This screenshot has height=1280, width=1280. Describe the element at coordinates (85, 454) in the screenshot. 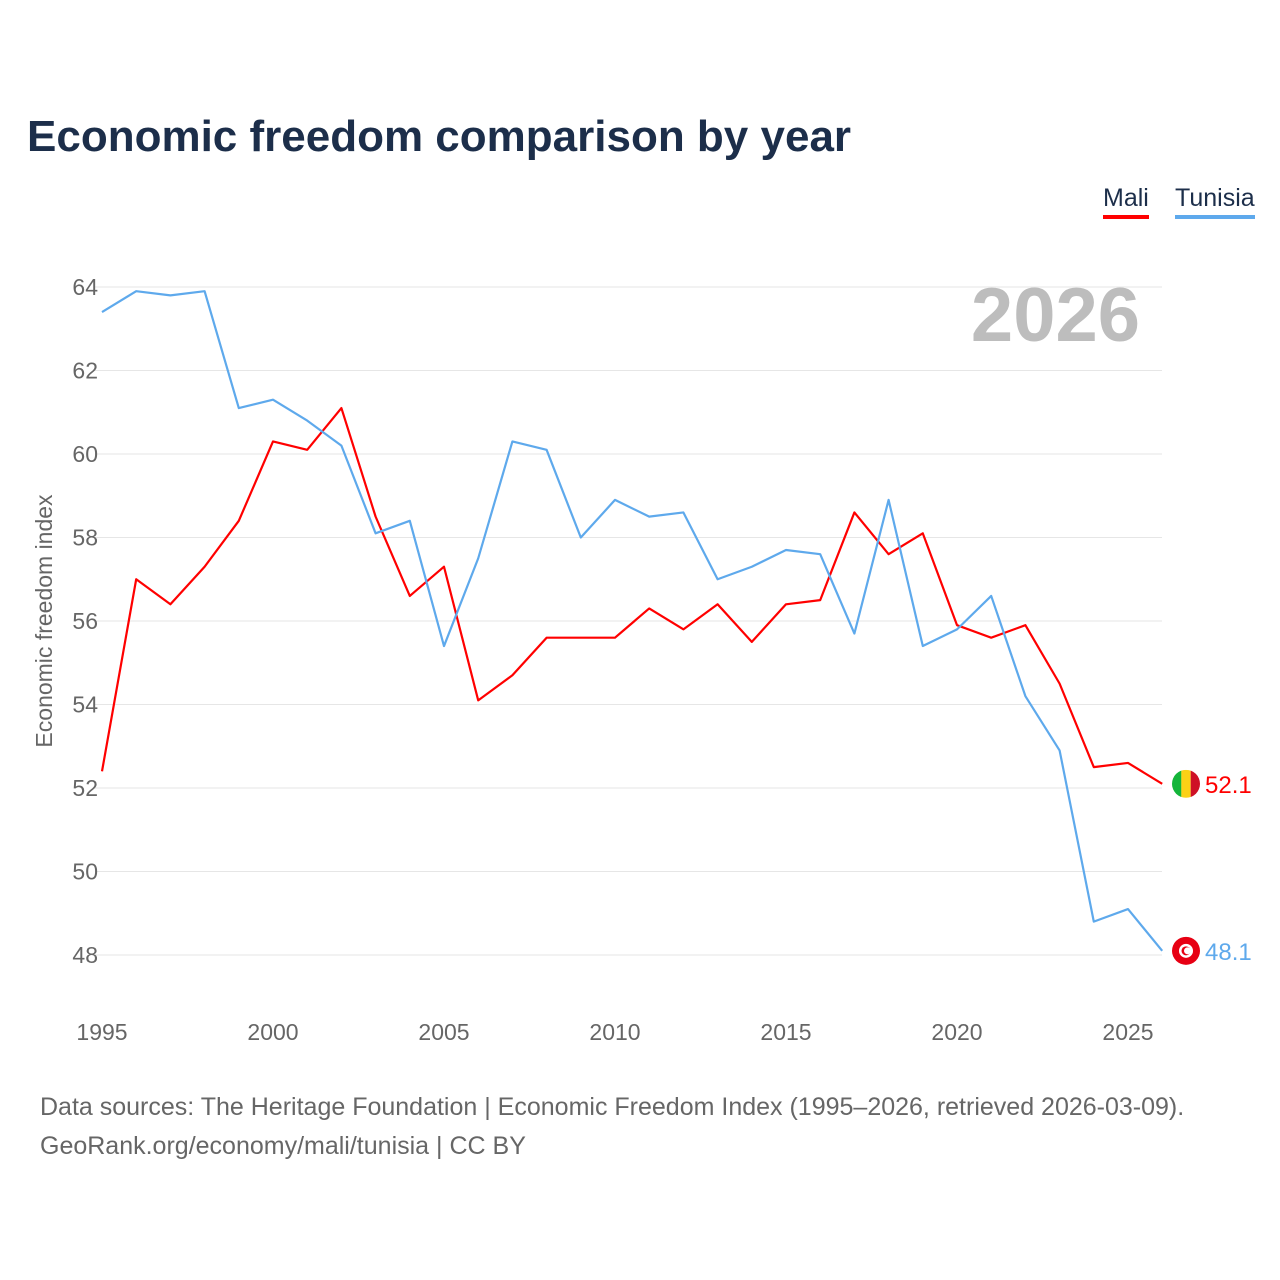

I see `y-tick-label: 60` at that location.